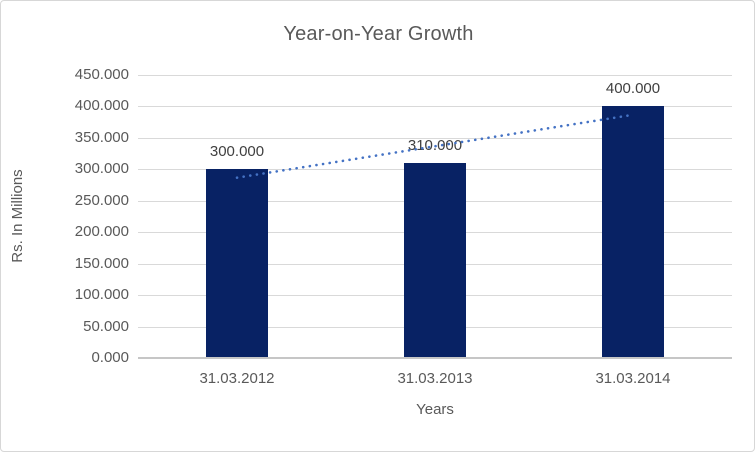 The height and width of the screenshot is (452, 755). I want to click on x-tick-label: 31.03.2012, so click(237, 378).